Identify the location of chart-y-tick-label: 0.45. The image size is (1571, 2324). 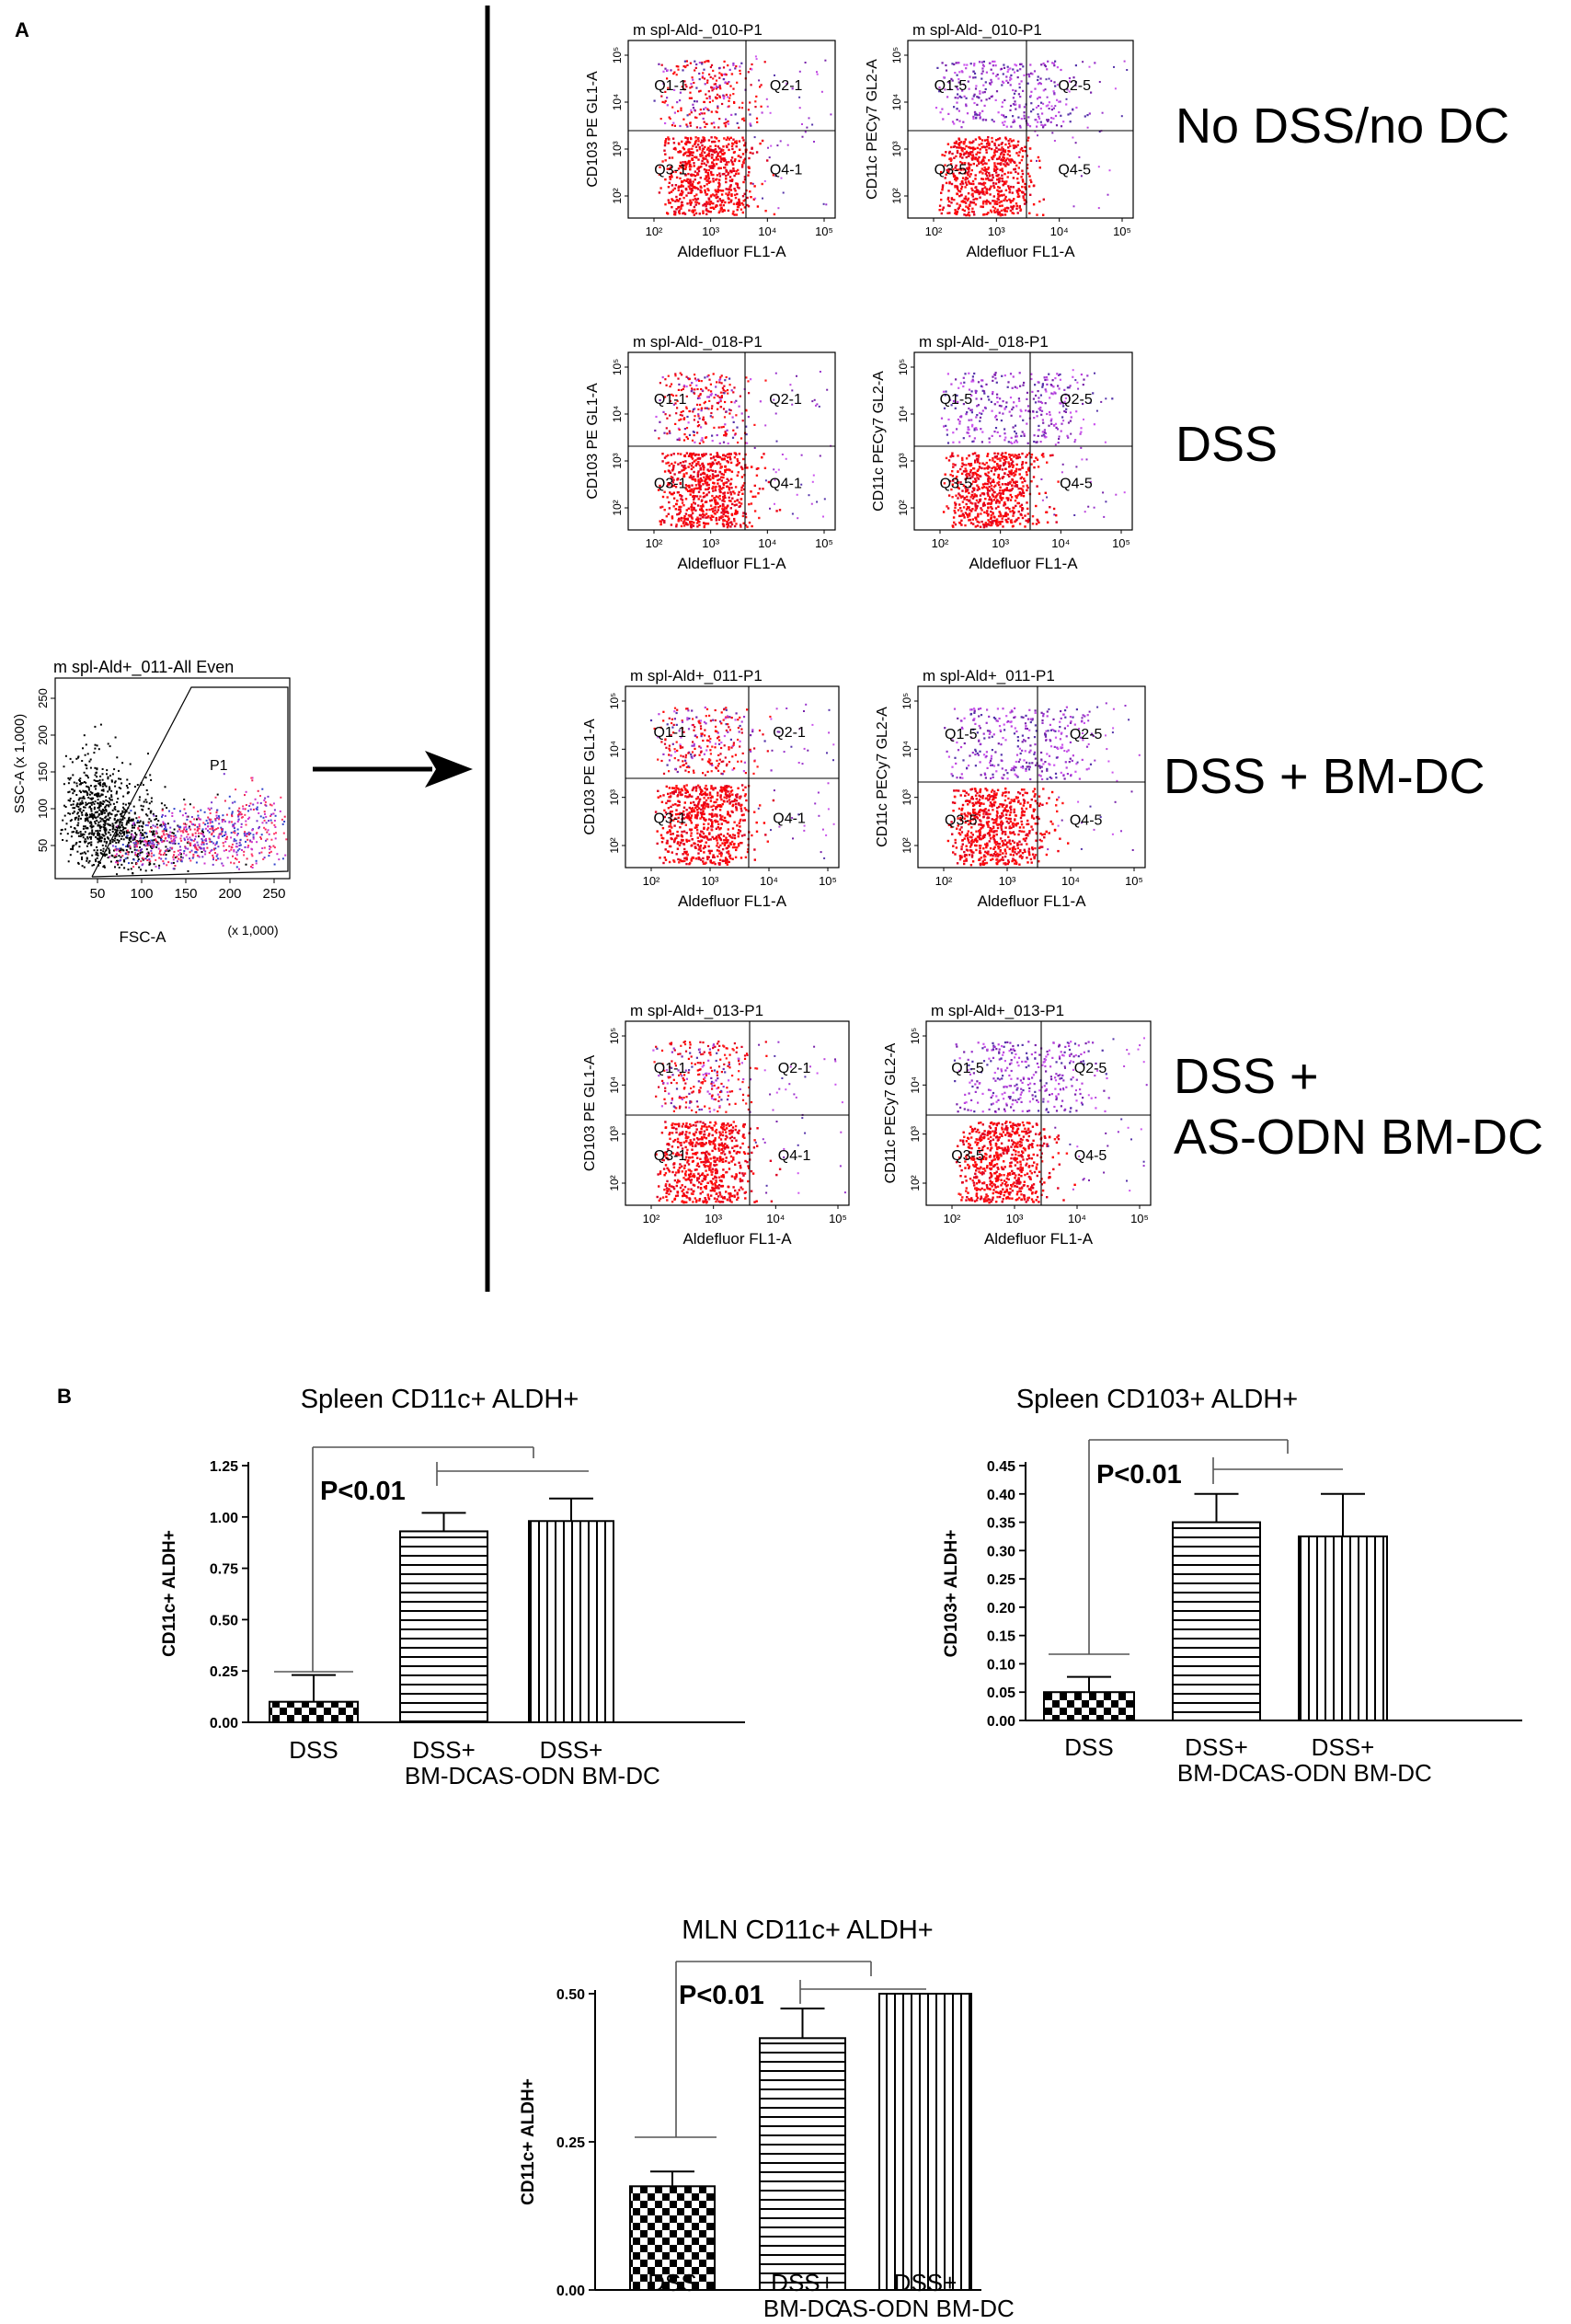
(1001, 1467).